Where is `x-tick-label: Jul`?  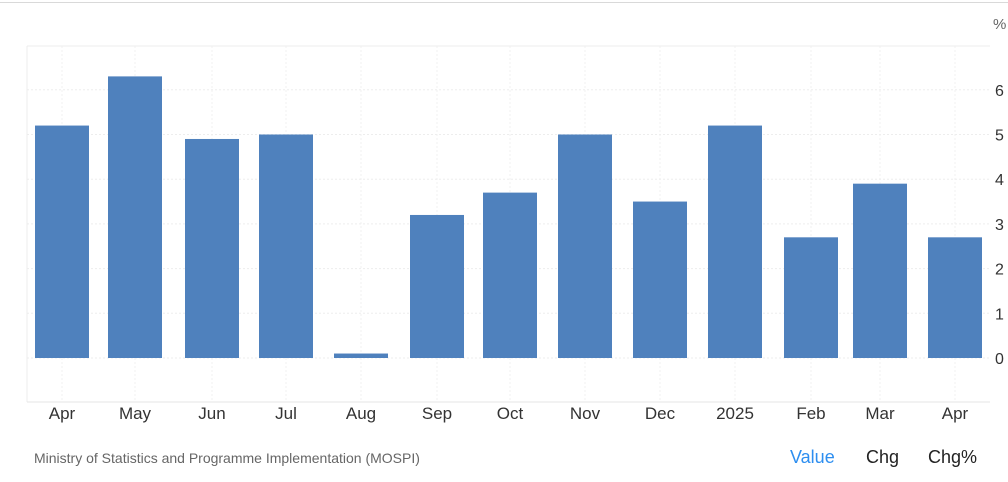 x-tick-label: Jul is located at coordinates (286, 413).